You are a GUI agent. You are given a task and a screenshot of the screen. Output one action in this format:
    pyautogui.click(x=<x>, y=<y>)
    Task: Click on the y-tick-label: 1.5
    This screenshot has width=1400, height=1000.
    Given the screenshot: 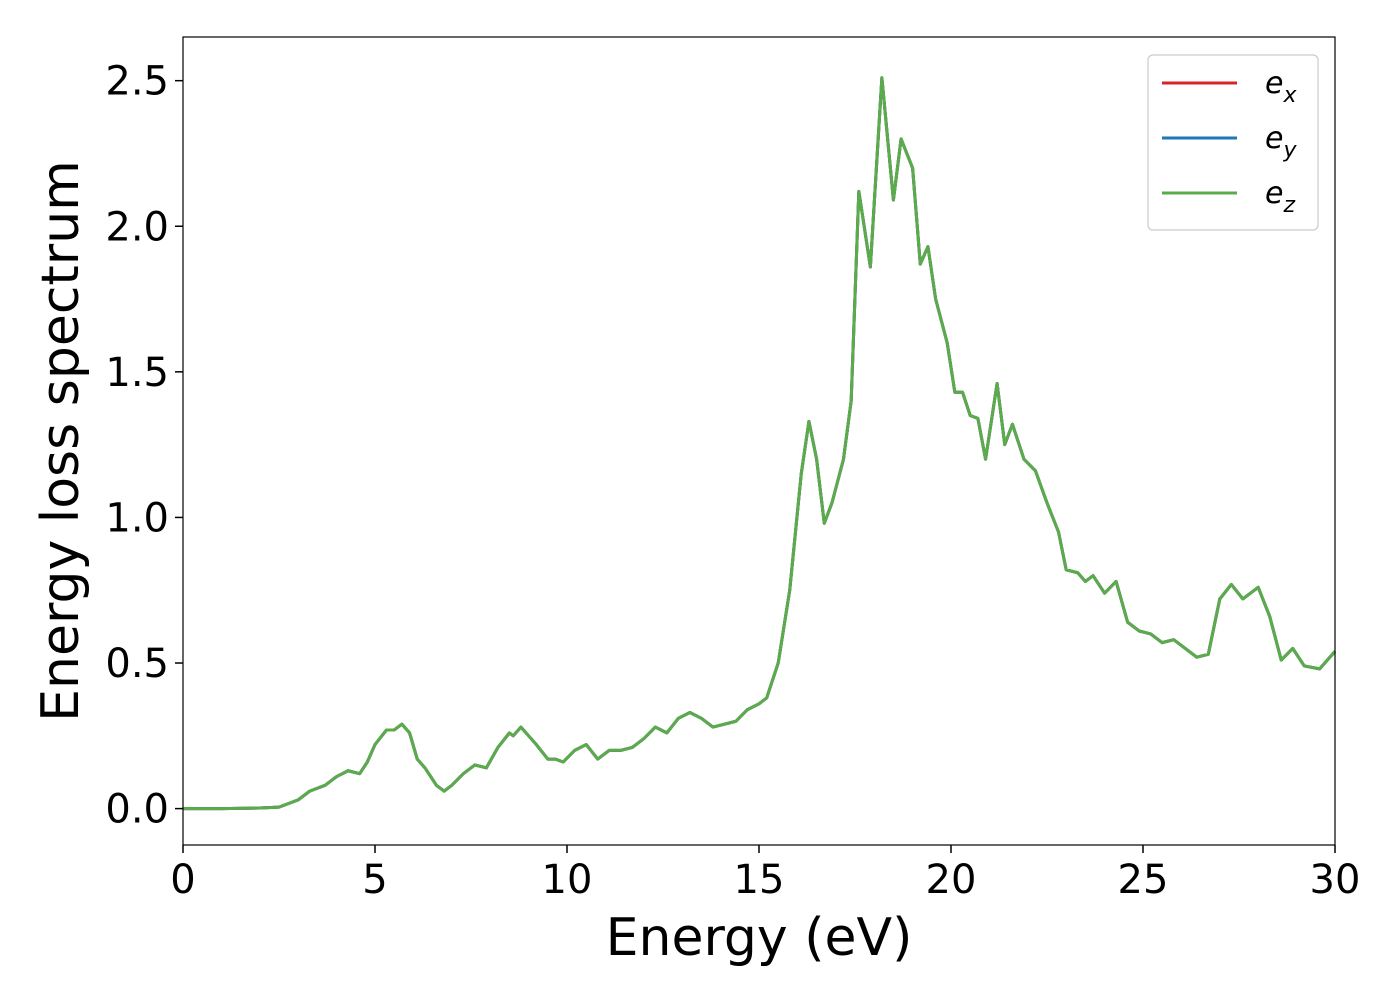 What is the action you would take?
    pyautogui.click(x=137, y=373)
    